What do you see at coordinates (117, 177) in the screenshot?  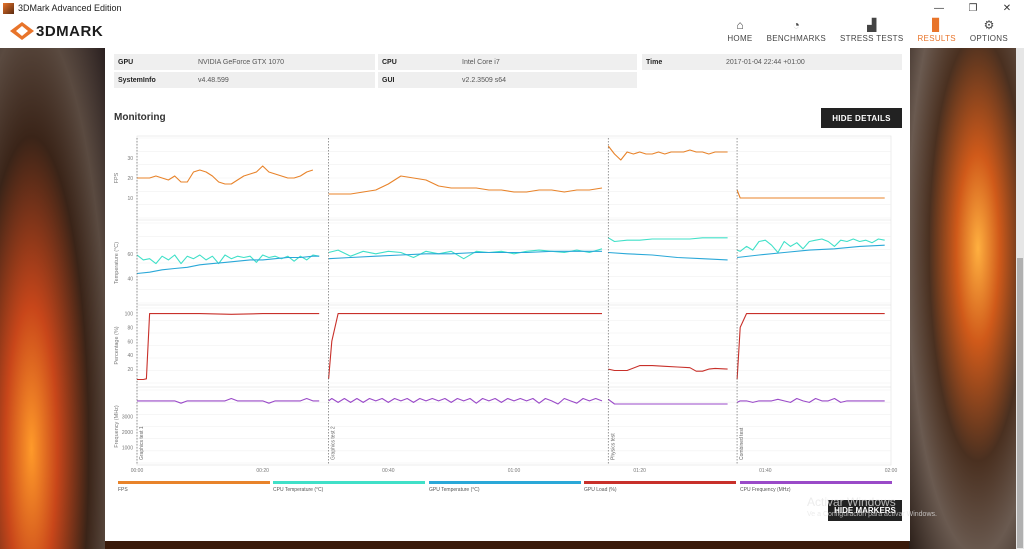 I see `y-axis-label: FPS` at bounding box center [117, 177].